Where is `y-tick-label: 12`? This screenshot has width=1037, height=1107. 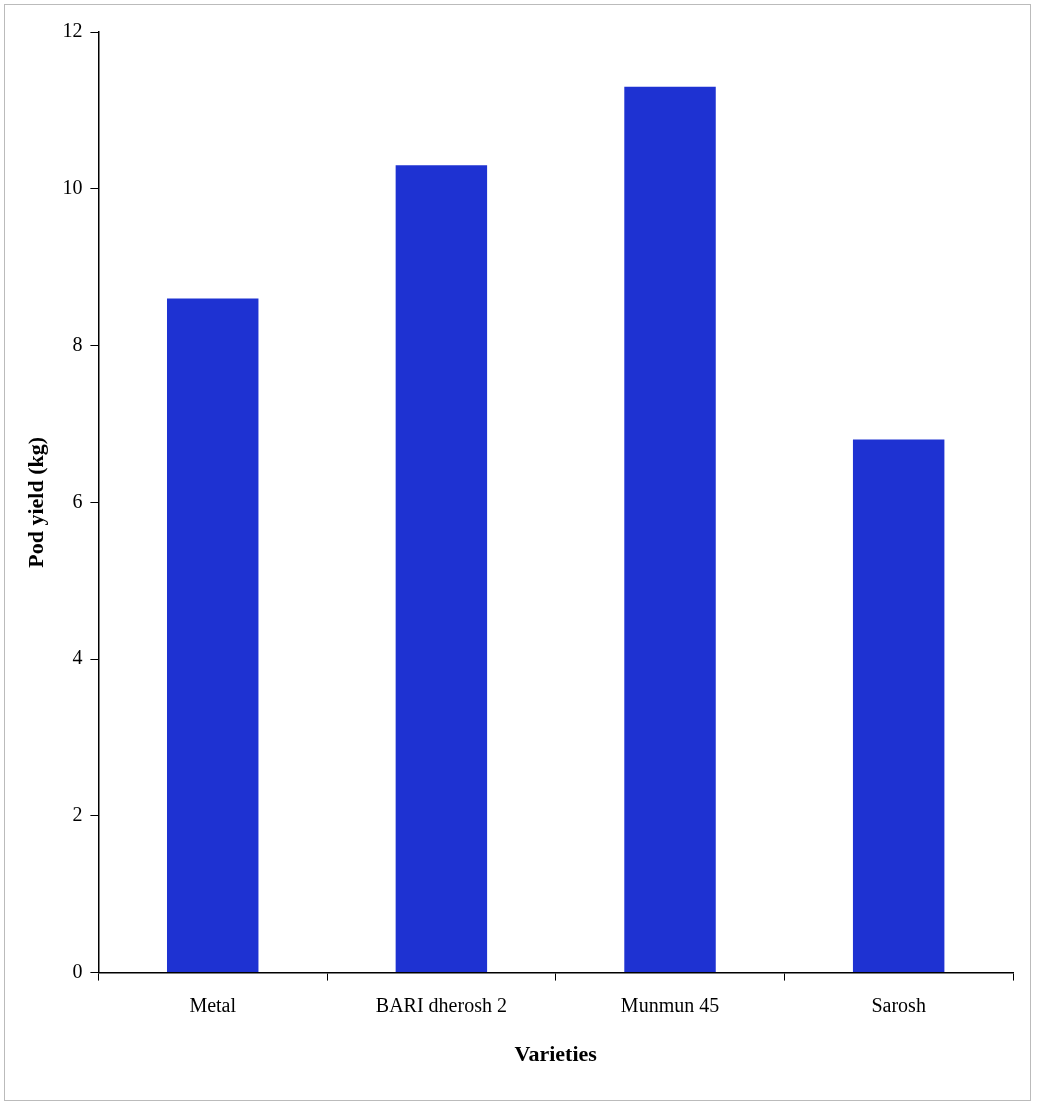 y-tick-label: 12 is located at coordinates (72, 30).